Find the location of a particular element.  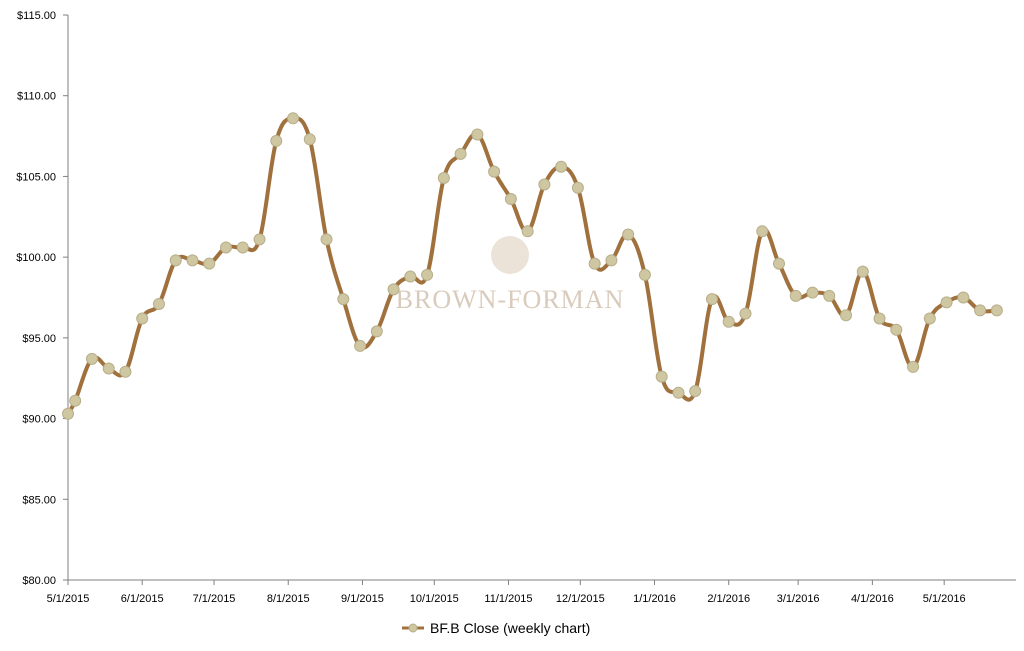

watermark-logo: BROWN-FORMAN is located at coordinates (510, 275).